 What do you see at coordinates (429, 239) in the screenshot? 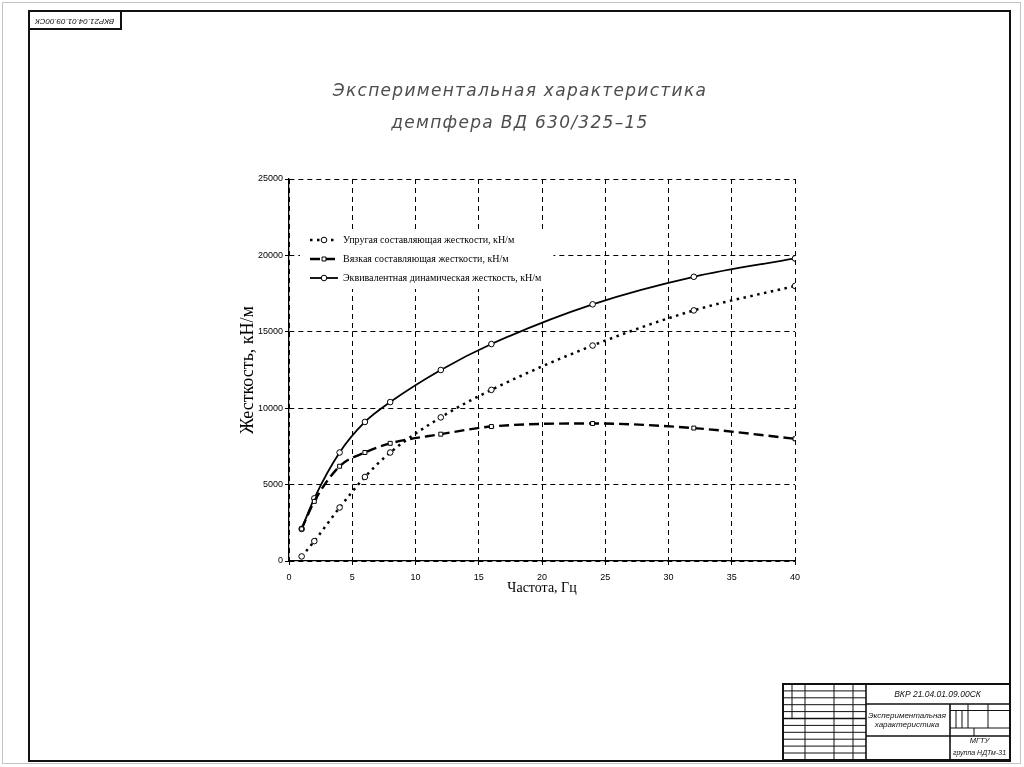
I see `legend-label: Упругая составляющая жесткости, кН/м` at bounding box center [429, 239].